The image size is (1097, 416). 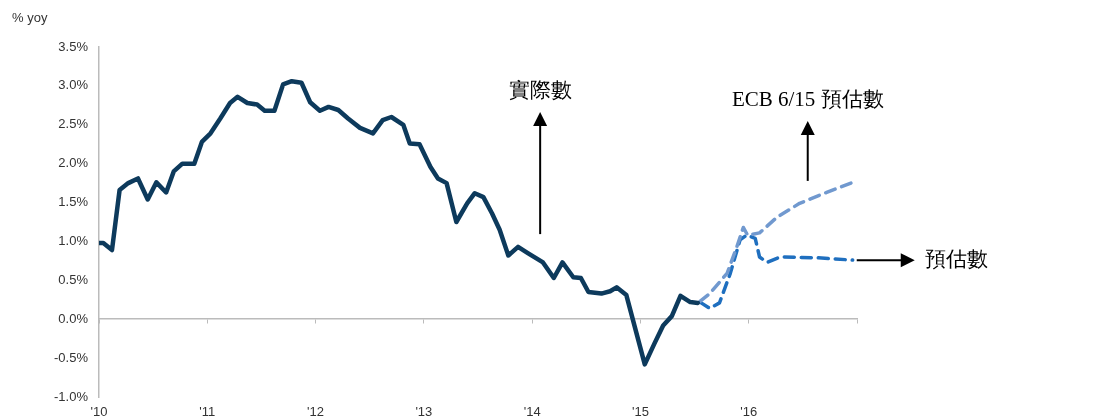 What do you see at coordinates (73, 241) in the screenshot?
I see `y-tick-label: 1.0%` at bounding box center [73, 241].